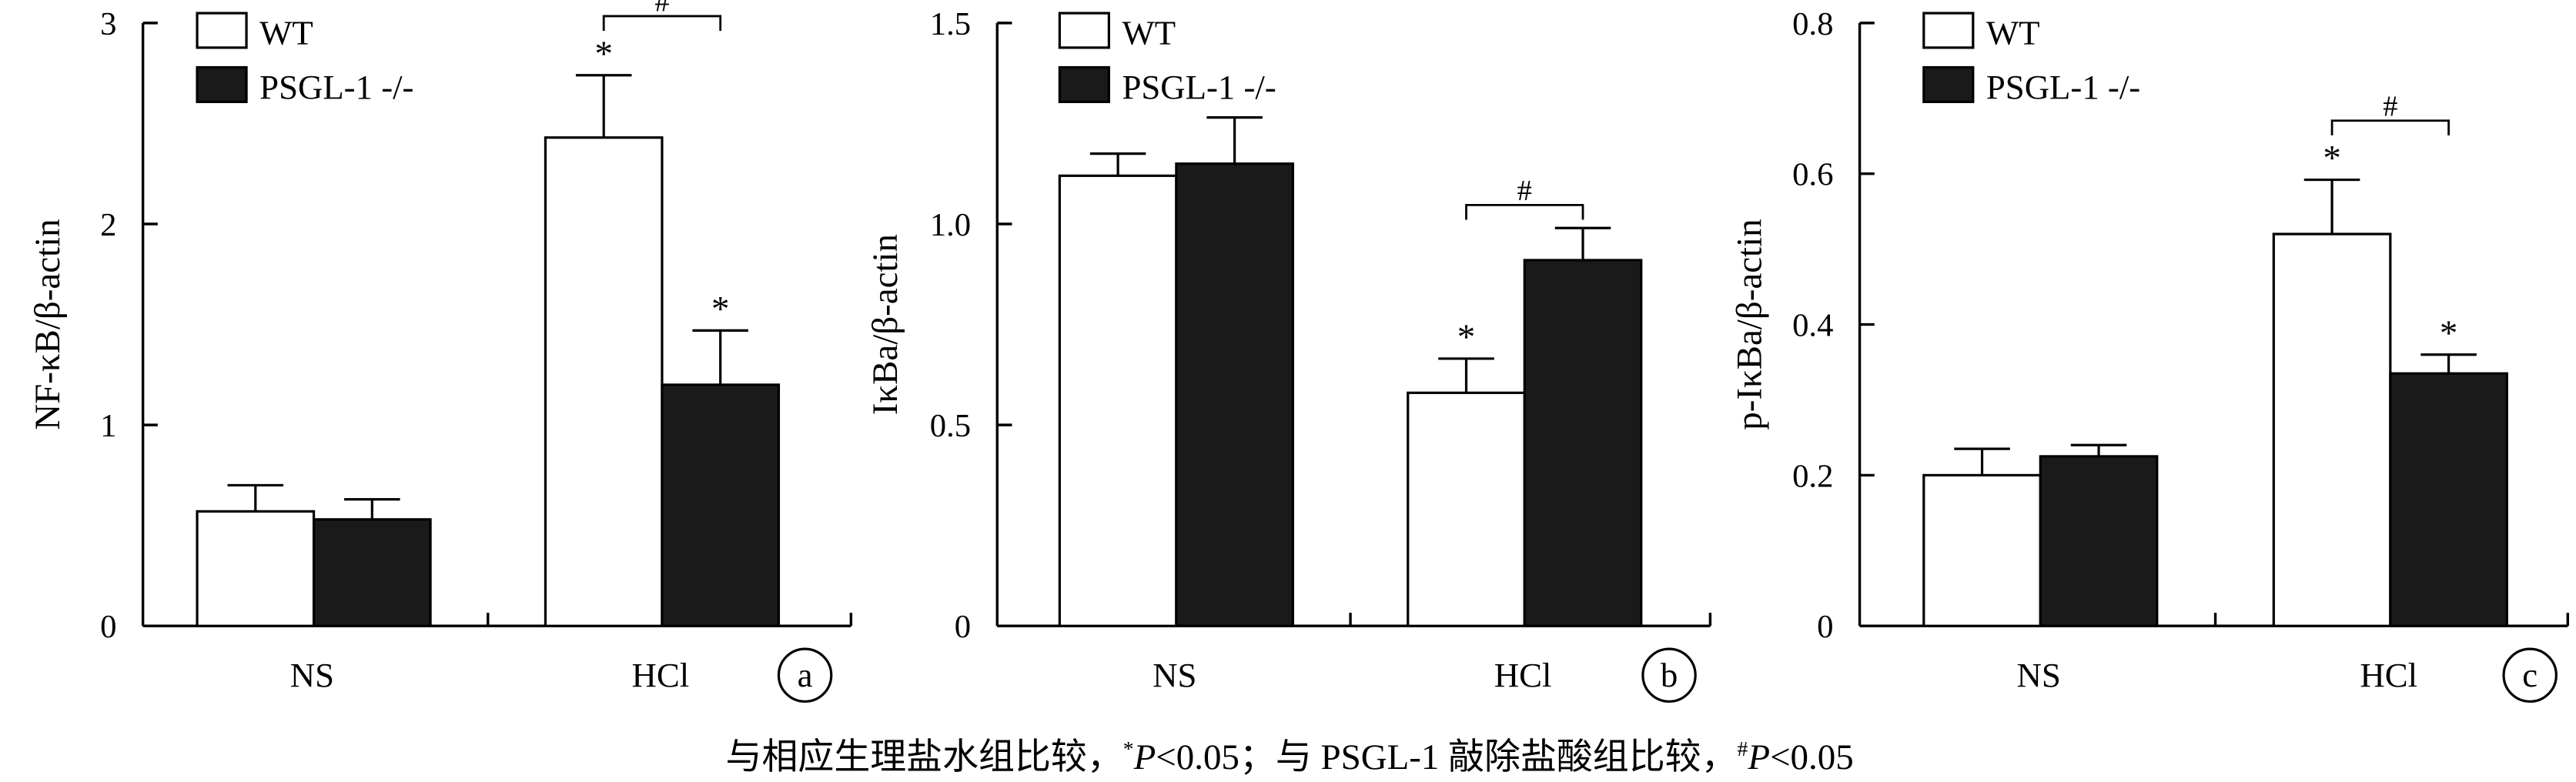 This screenshot has width=2576, height=782. Describe the element at coordinates (1813, 326) in the screenshot. I see `y-tick-label: 0.4` at that location.